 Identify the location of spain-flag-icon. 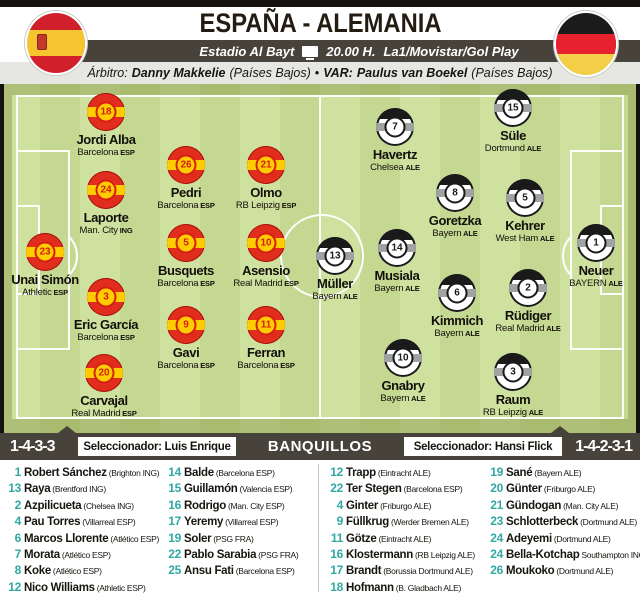
(56, 43).